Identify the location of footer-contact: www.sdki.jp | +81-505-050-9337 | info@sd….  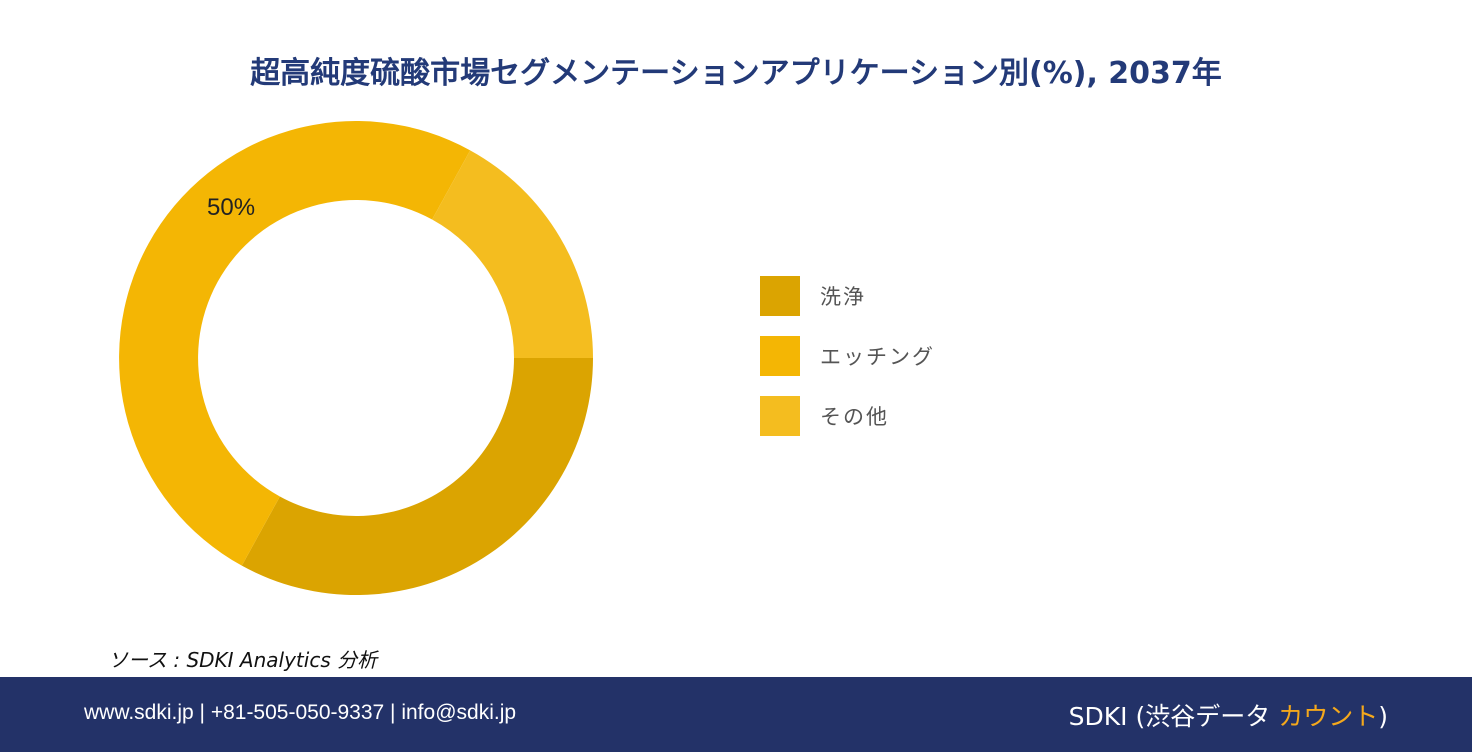
(300, 712).